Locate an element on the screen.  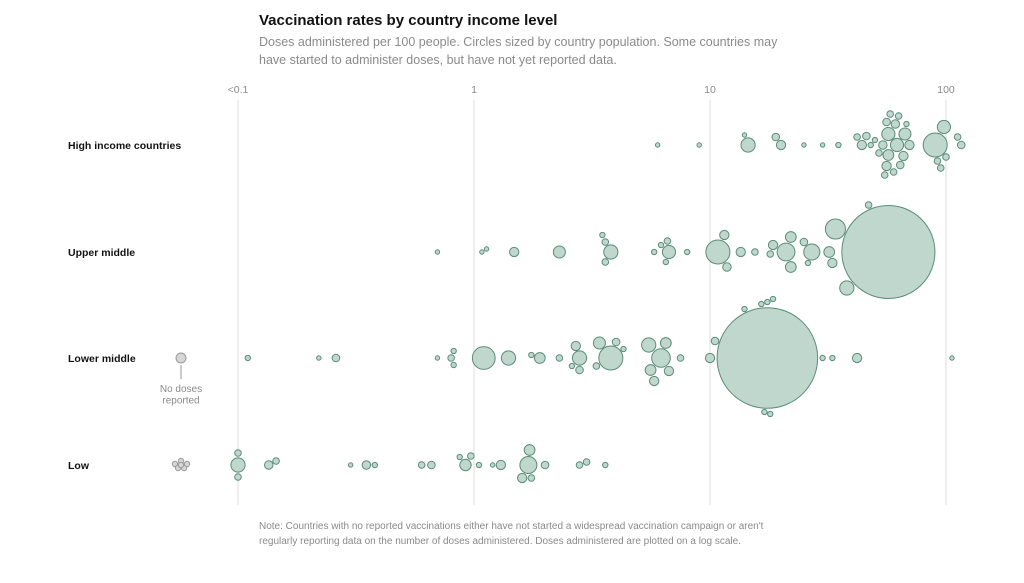
row-label: Low is located at coordinates (79, 466).